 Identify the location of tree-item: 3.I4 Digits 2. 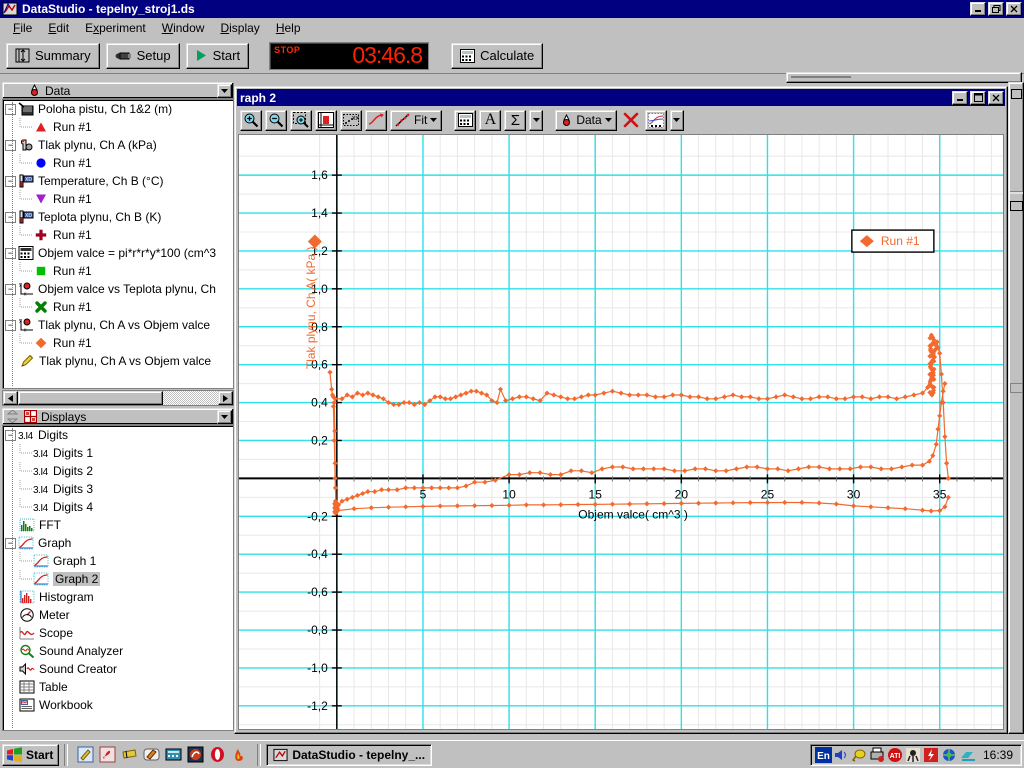
(118, 471).